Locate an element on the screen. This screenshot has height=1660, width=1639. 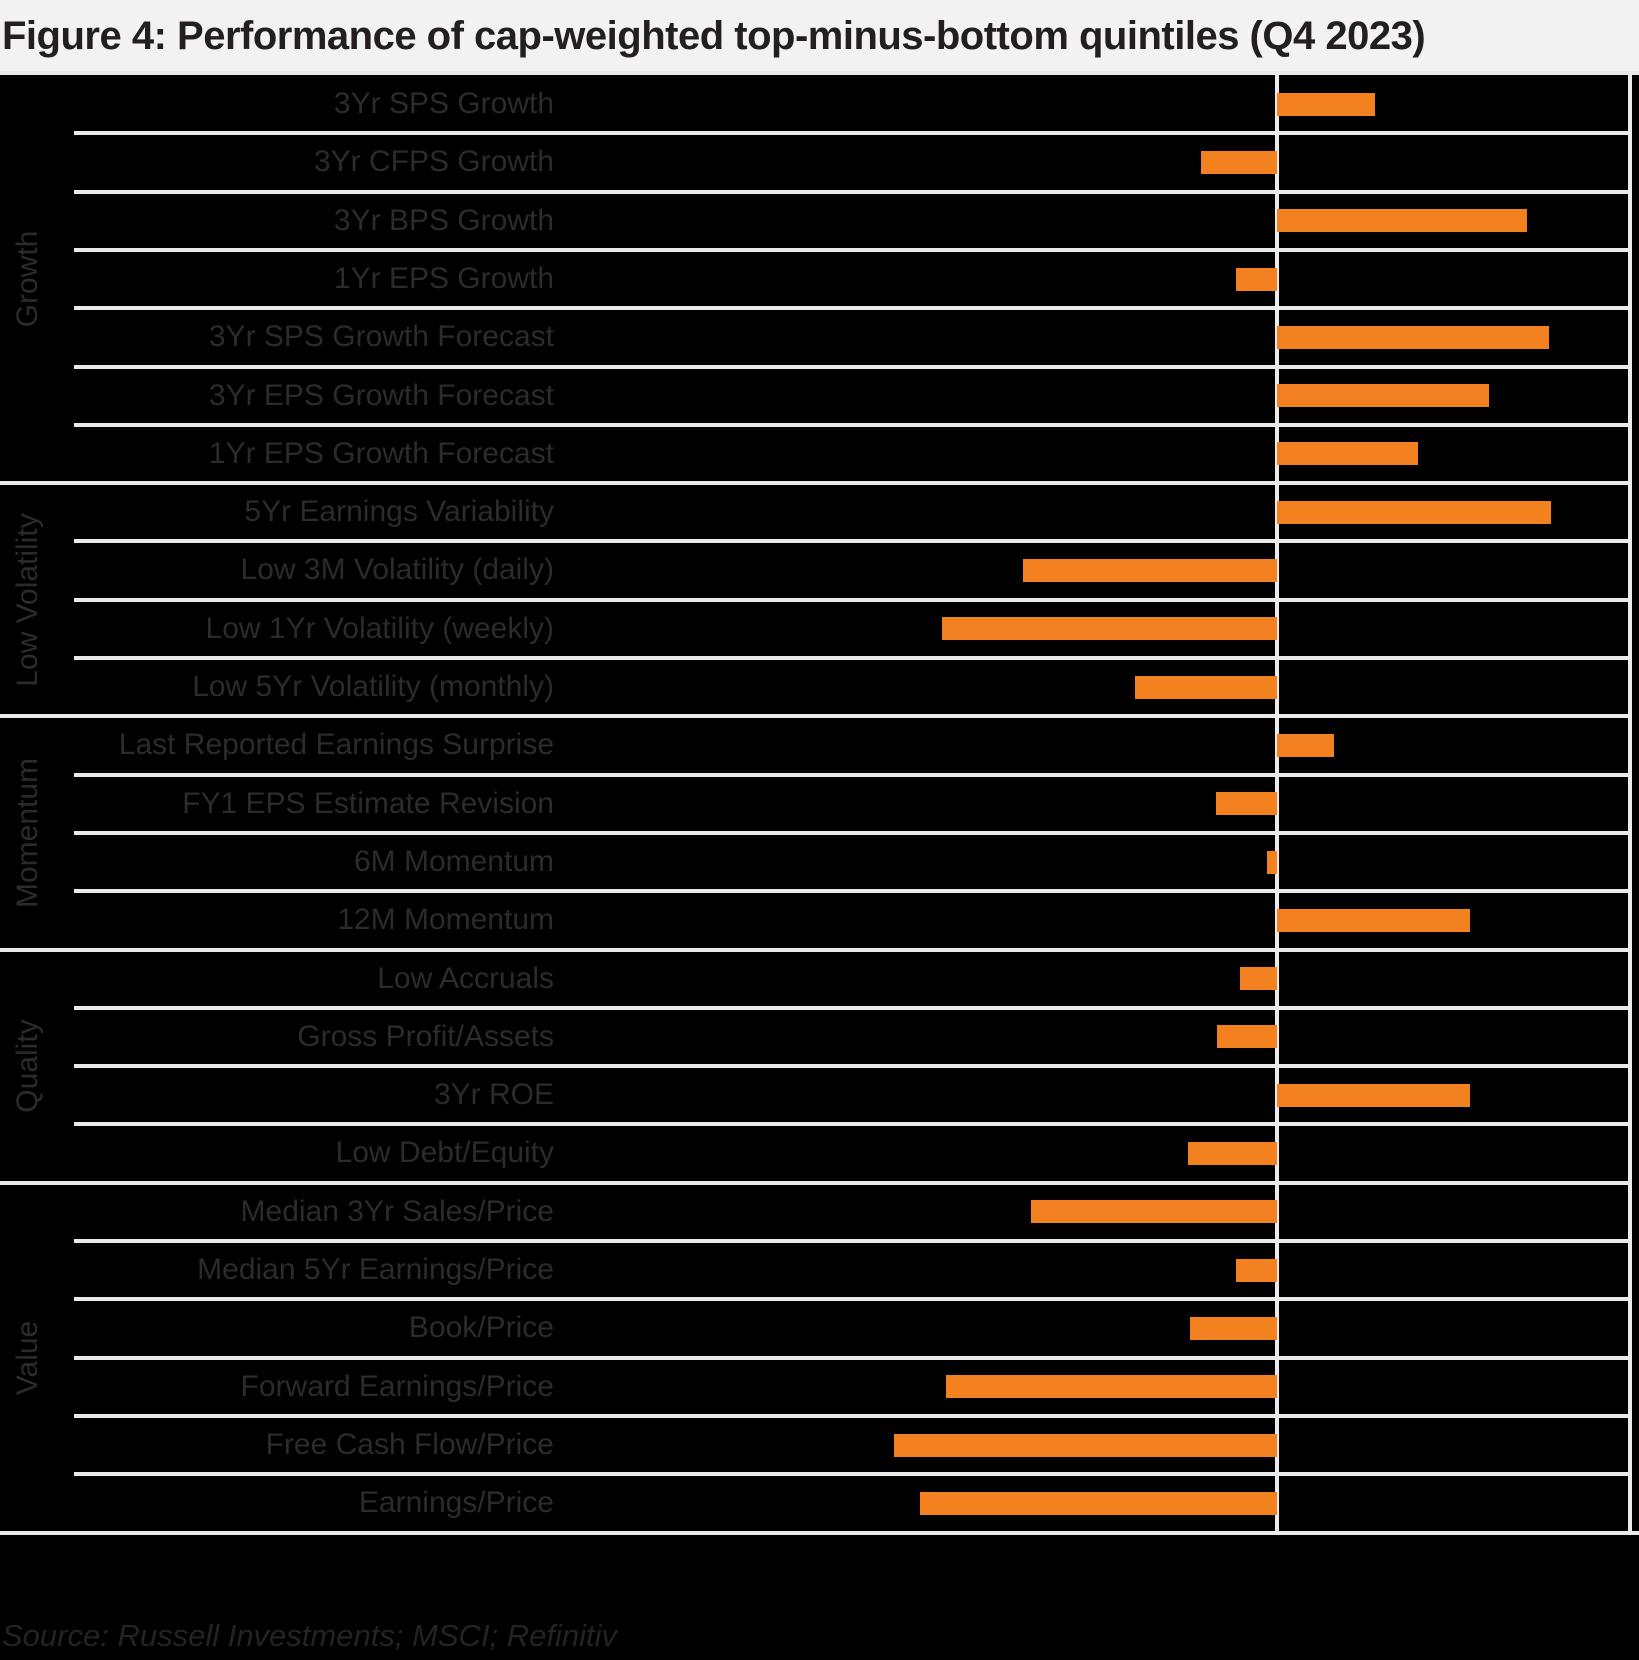
row-label-book-price: Book/Price is located at coordinates (481, 1328).